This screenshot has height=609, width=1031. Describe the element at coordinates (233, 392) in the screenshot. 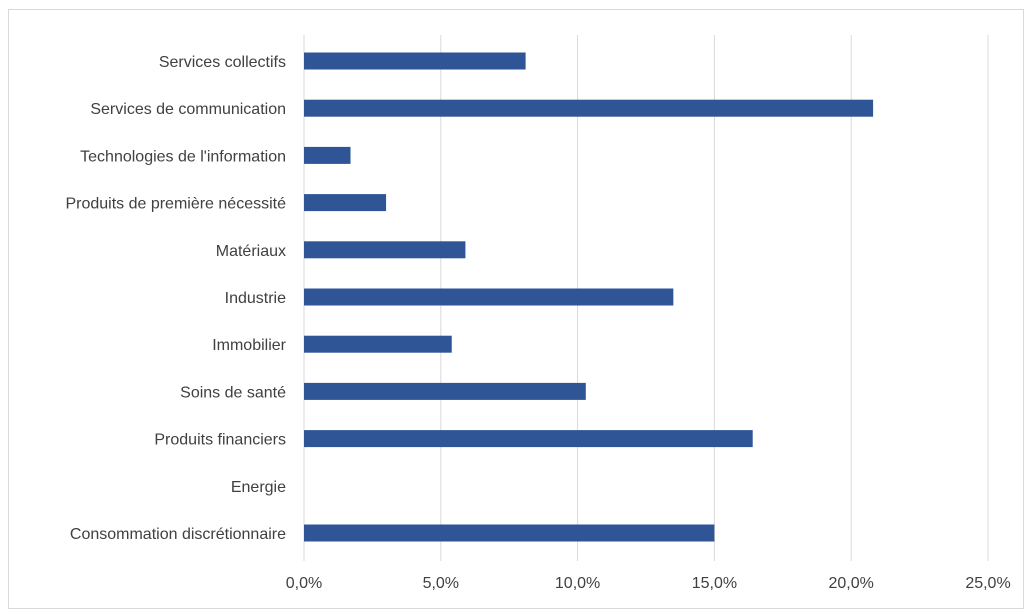

I see `category-label: Soins de santé` at that location.